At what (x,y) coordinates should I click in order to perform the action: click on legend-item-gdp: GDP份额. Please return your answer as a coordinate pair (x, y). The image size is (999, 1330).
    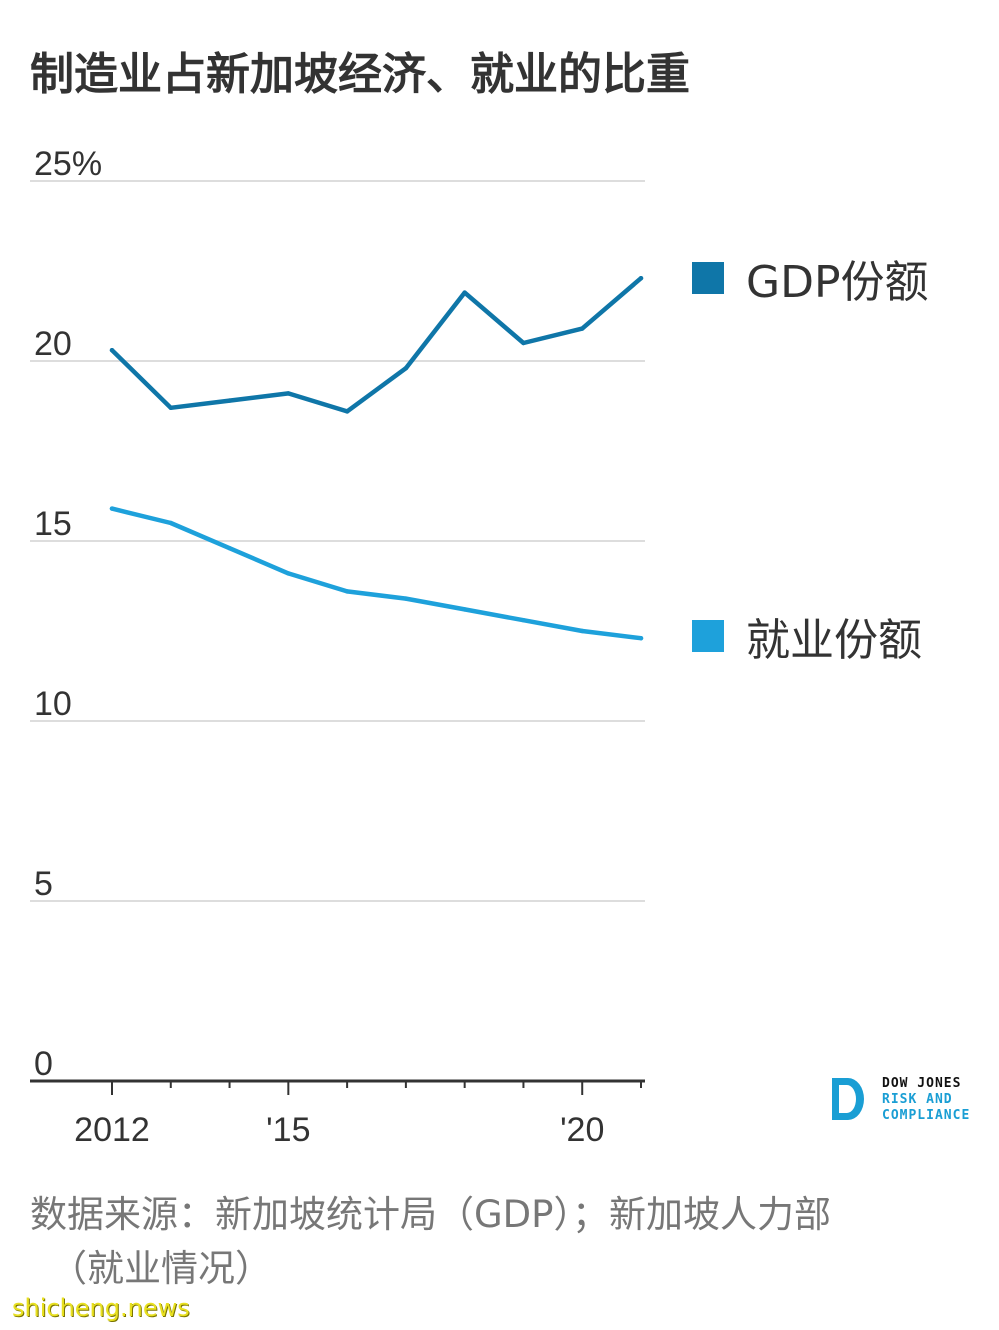
    Looking at the image, I should click on (810, 278).